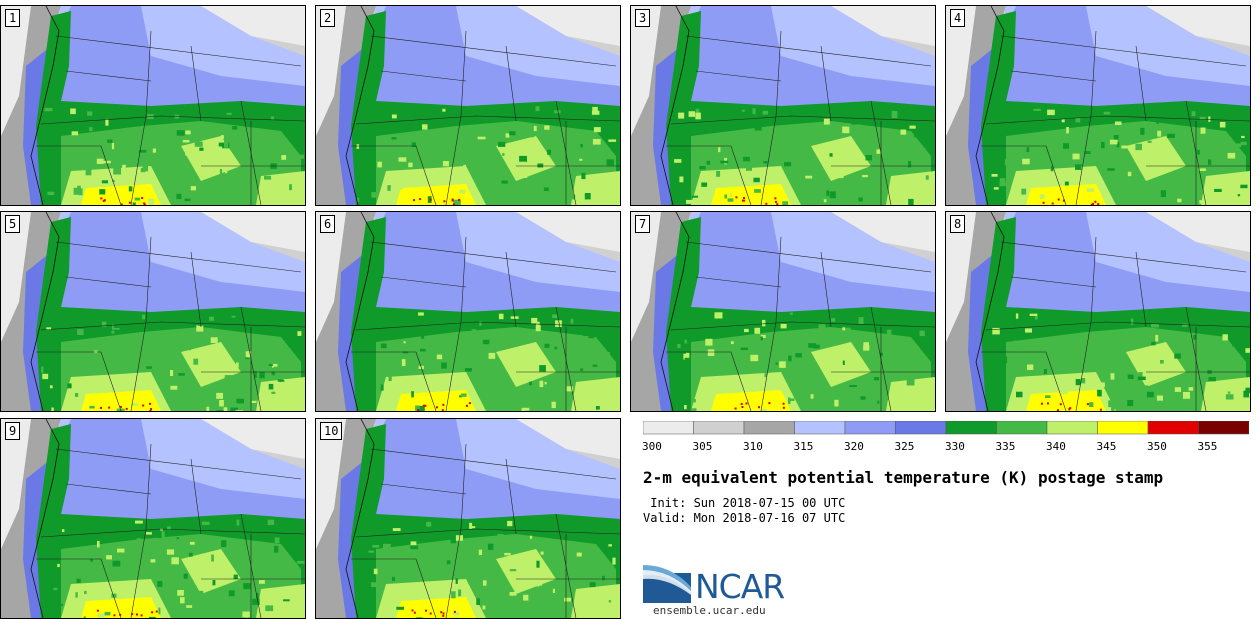  I want to click on map-panel-2: 2, so click(468, 105).